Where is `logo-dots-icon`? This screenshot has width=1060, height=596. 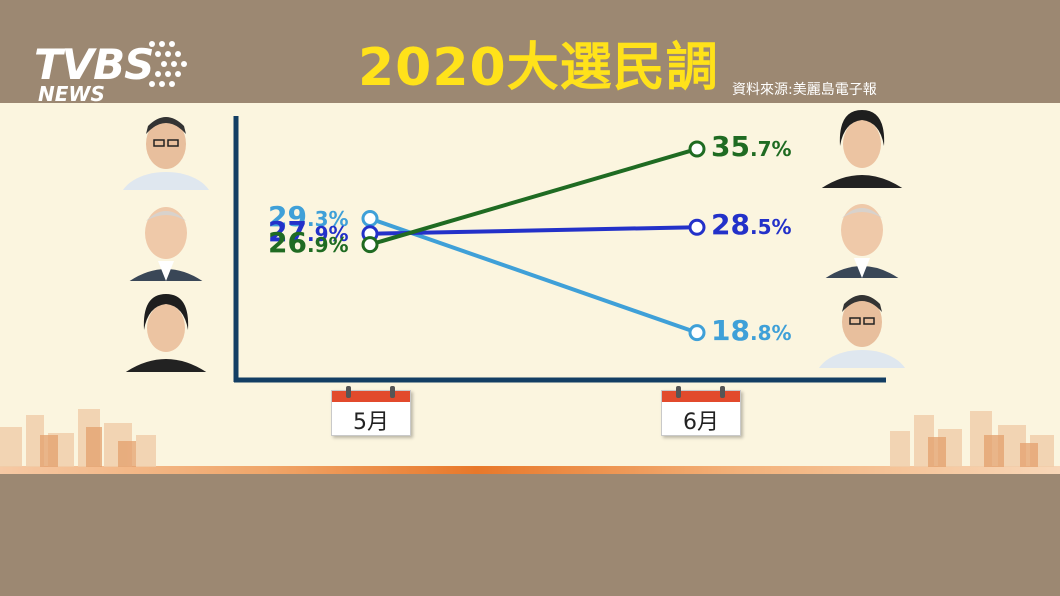
logo-dots-icon is located at coordinates (168, 64).